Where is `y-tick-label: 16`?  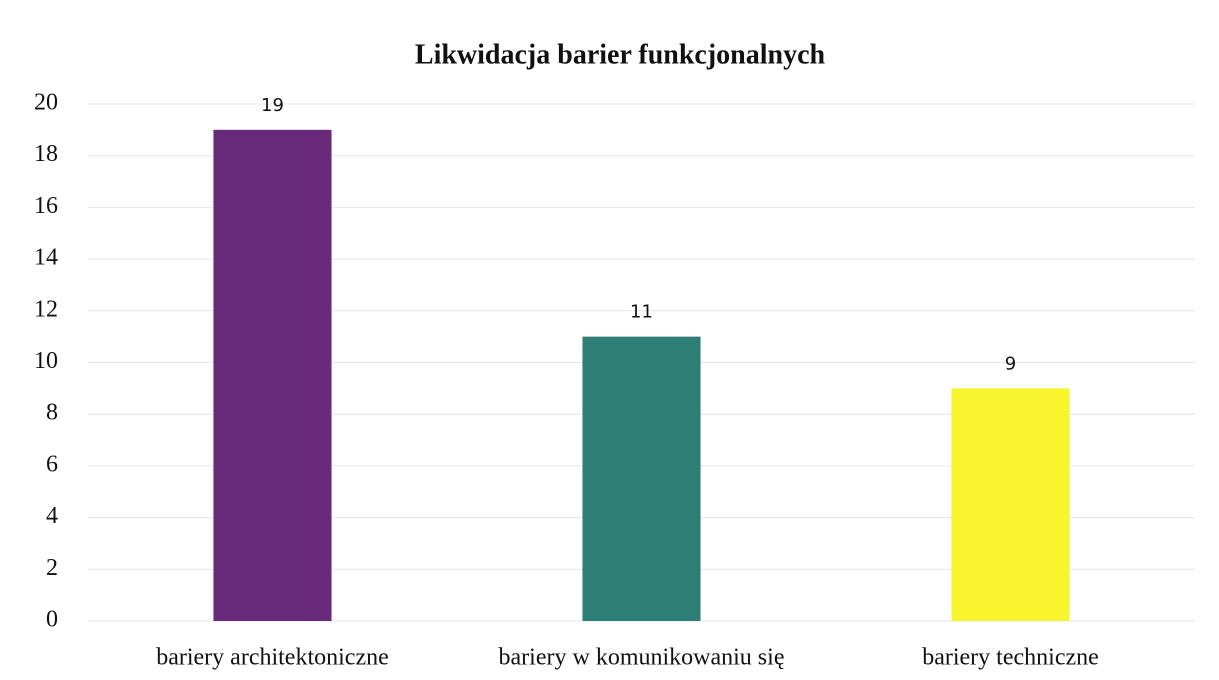
y-tick-label: 16 is located at coordinates (46, 206).